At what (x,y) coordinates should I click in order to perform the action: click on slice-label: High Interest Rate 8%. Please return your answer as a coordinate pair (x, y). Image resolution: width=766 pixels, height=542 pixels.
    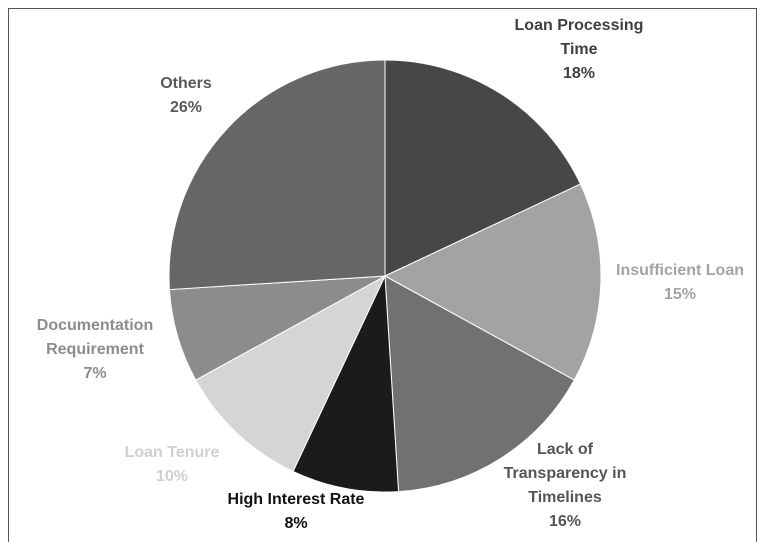
    Looking at the image, I should click on (296, 512).